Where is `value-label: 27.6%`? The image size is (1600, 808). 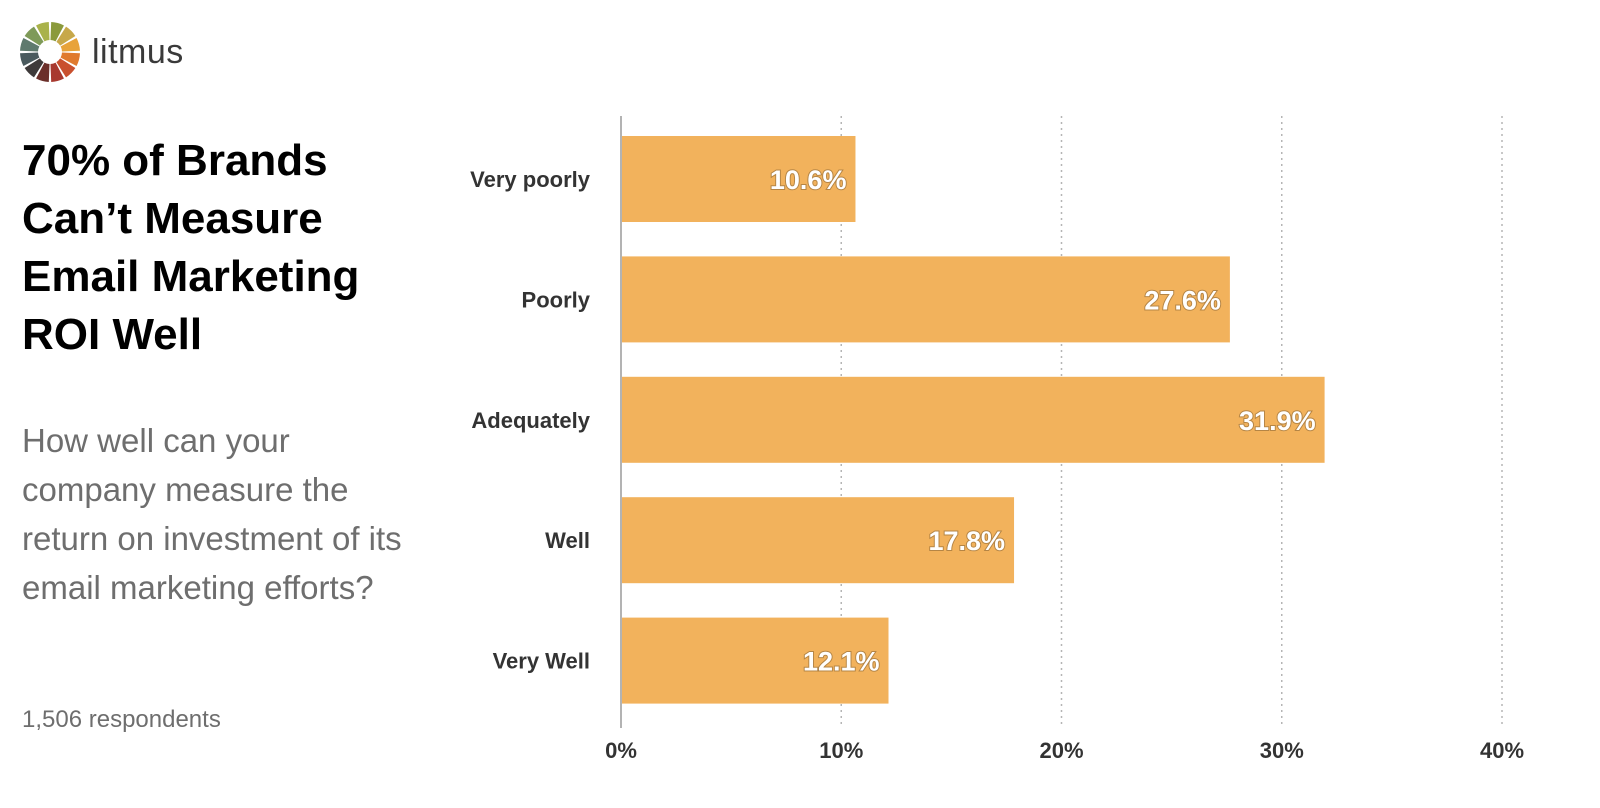
value-label: 27.6% is located at coordinates (1182, 300).